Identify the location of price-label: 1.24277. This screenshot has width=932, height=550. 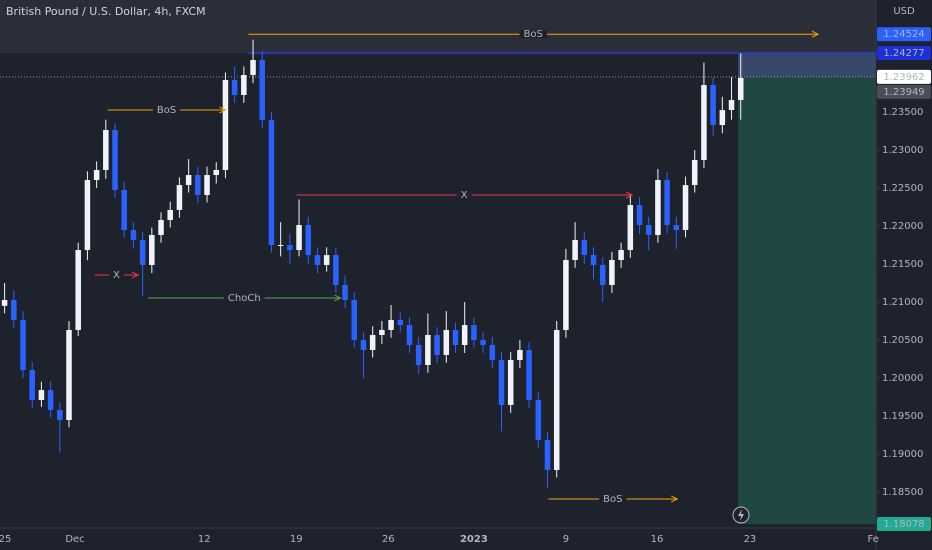
(903, 53).